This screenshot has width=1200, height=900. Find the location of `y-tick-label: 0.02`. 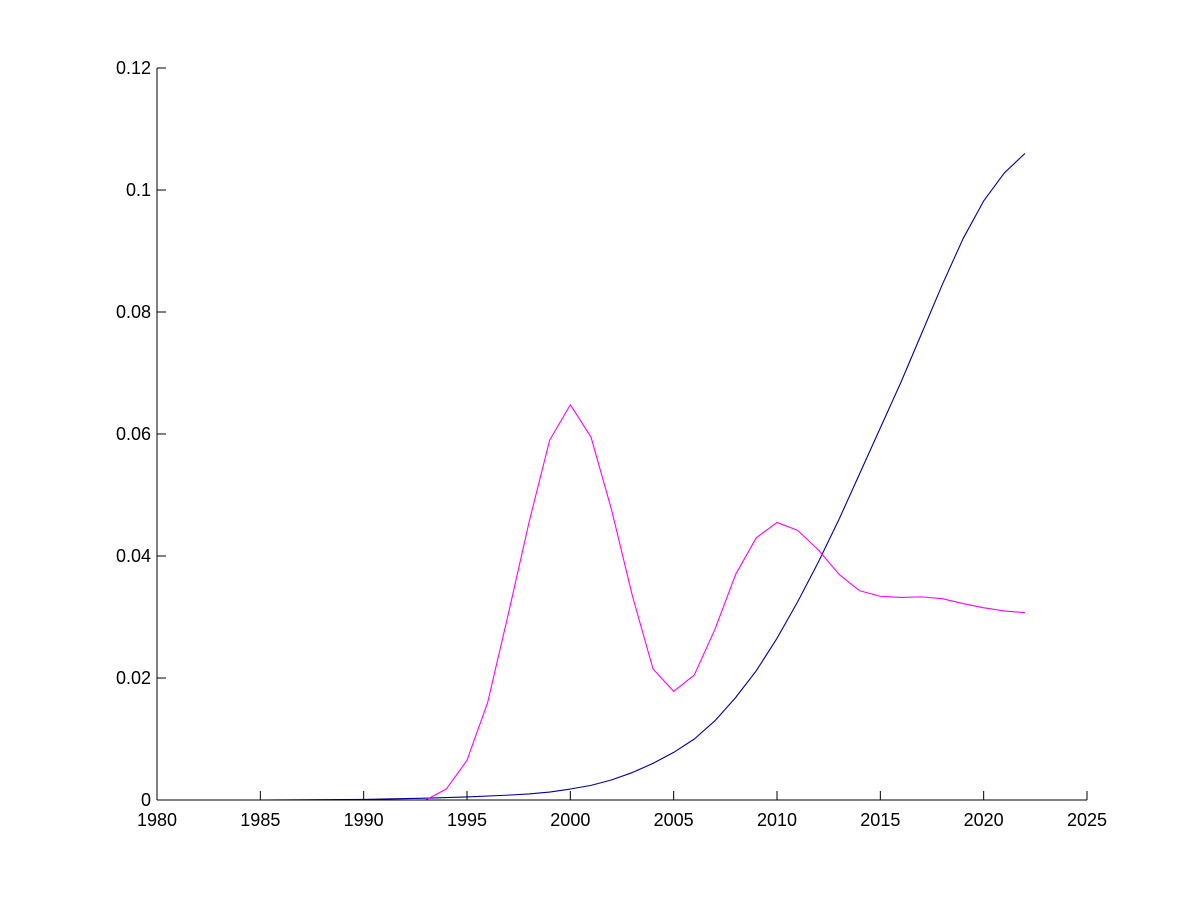

y-tick-label: 0.02 is located at coordinates (133, 678).